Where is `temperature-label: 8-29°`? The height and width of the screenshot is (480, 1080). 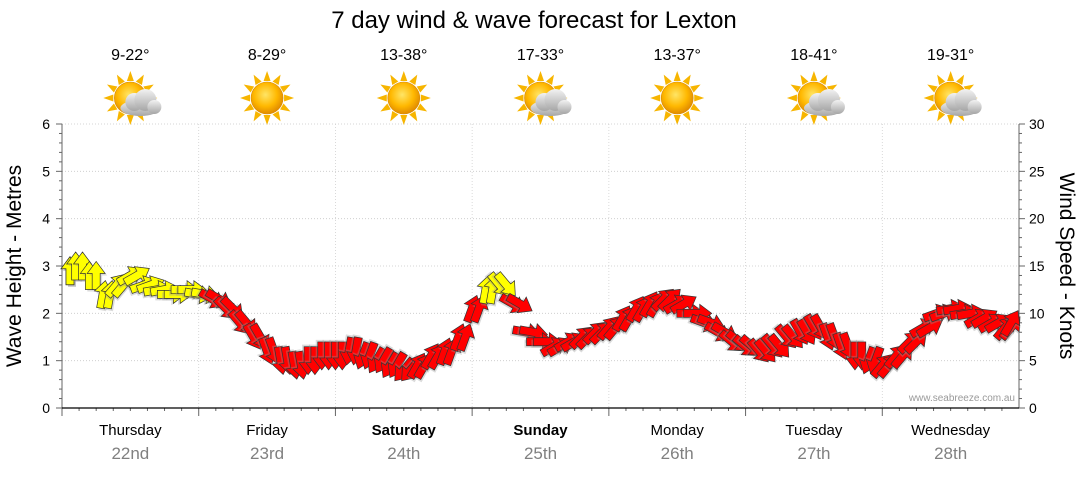 temperature-label: 8-29° is located at coordinates (267, 55).